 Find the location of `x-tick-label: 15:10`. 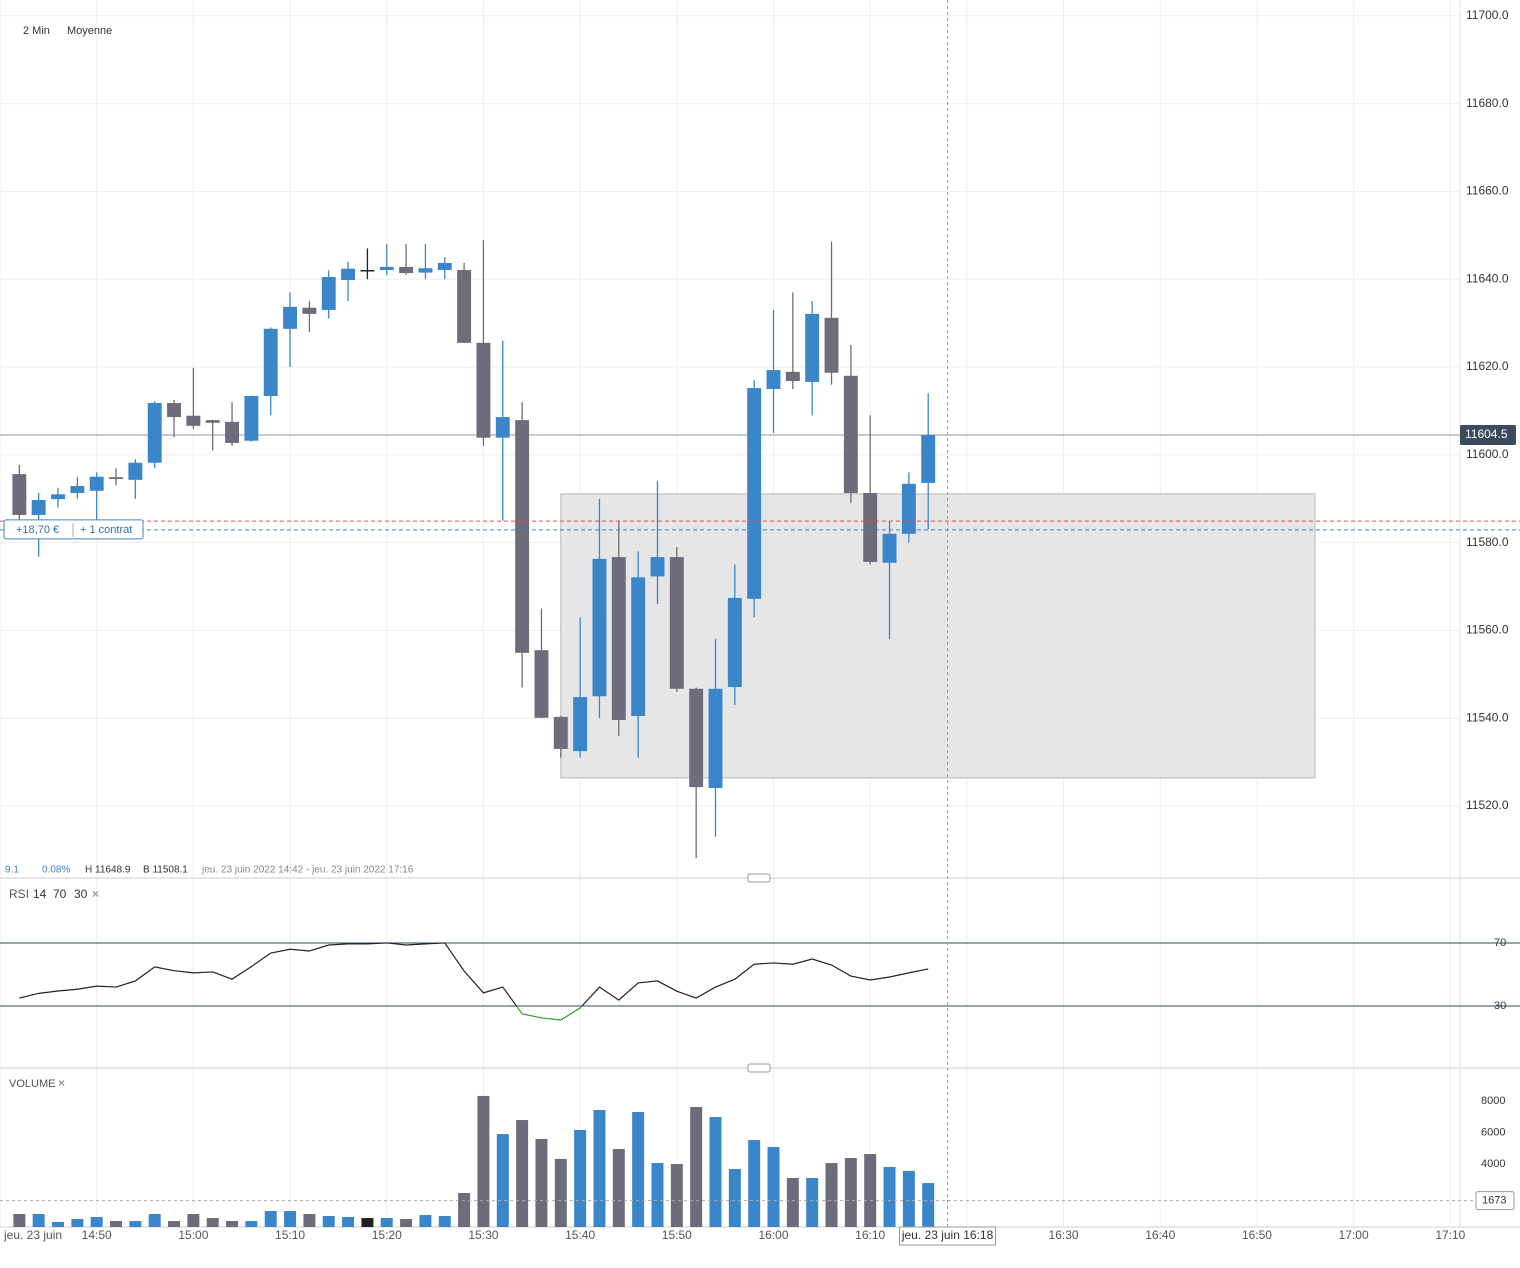

x-tick-label: 15:10 is located at coordinates (290, 1235).